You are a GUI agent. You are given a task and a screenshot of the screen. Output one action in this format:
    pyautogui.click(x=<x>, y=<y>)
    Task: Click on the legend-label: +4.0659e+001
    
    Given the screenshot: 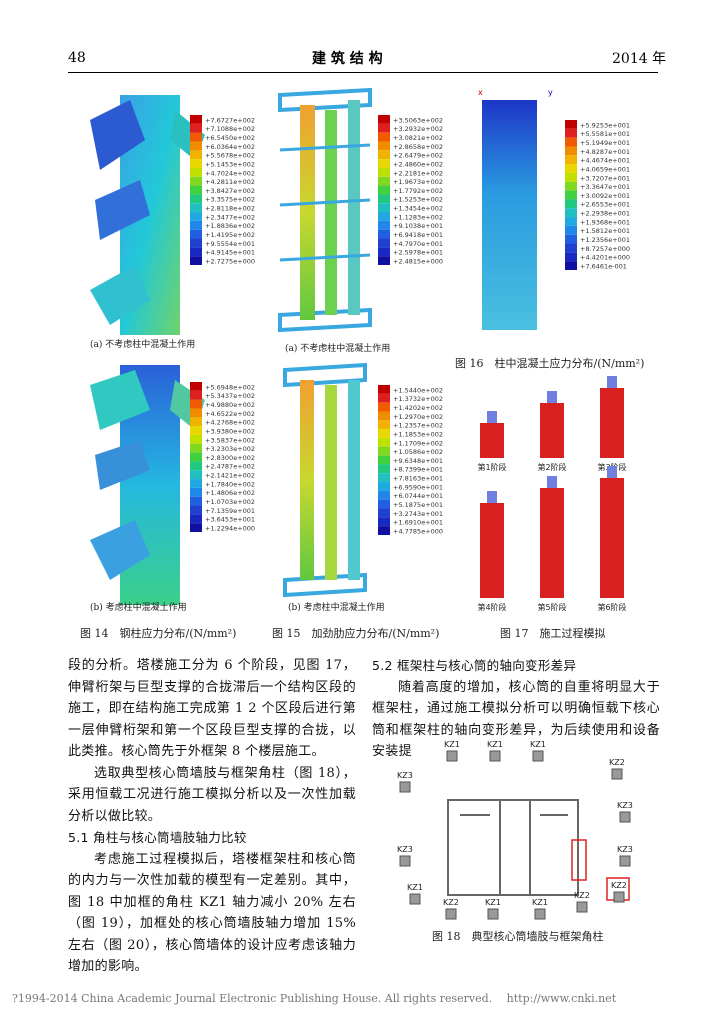 What is the action you would take?
    pyautogui.click(x=605, y=169)
    